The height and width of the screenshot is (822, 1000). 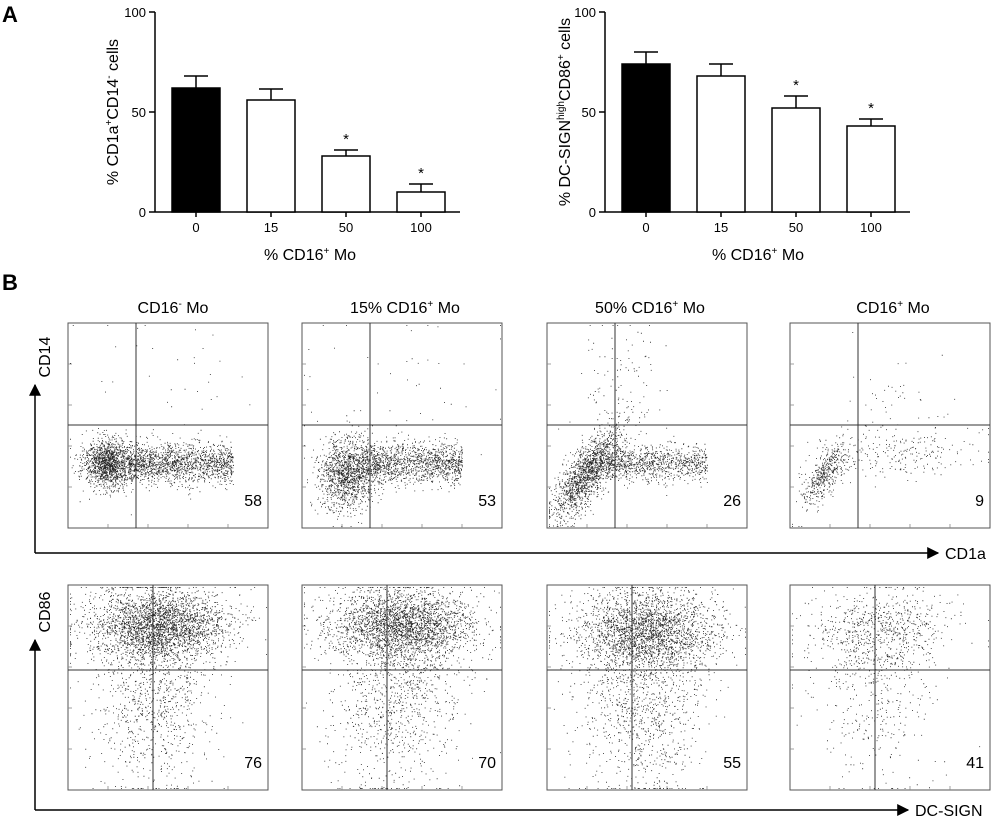 I want to click on quadrant-percentage: 53, so click(x=487, y=501).